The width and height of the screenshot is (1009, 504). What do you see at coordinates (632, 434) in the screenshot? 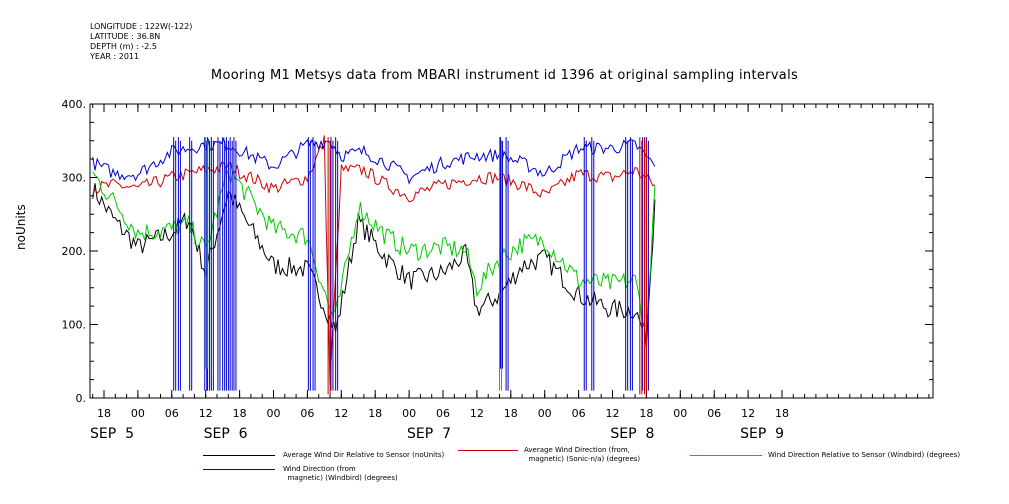
I see `x-day-label: SEP 8` at bounding box center [632, 434].